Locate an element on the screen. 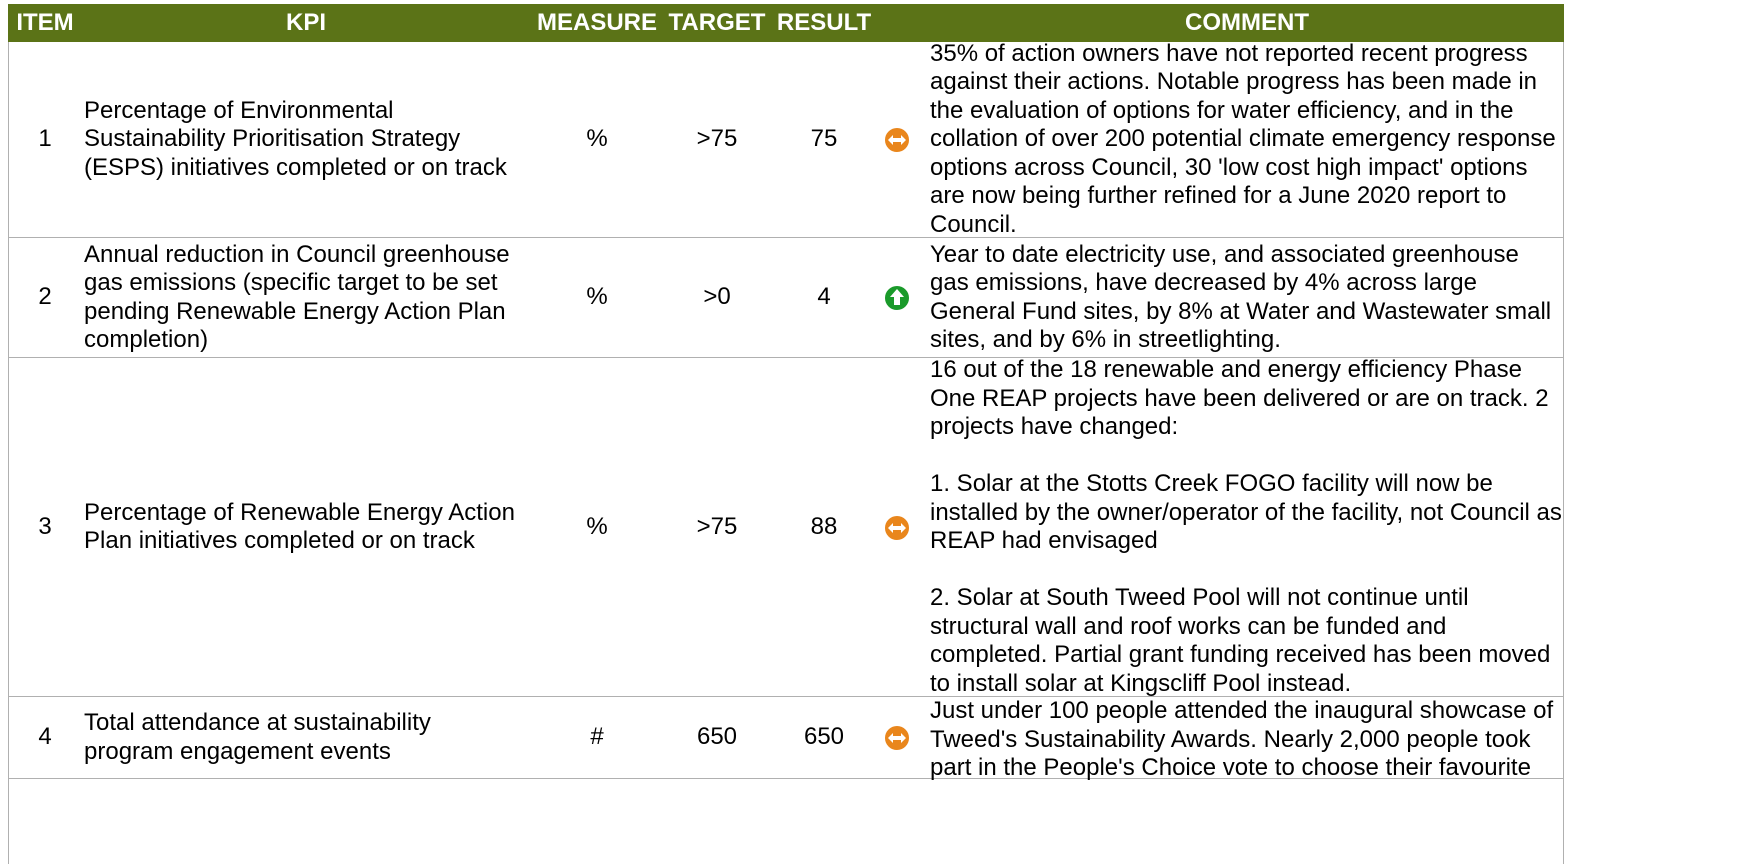 The width and height of the screenshot is (1744, 864). column-header: COMMENT is located at coordinates (1247, 22).